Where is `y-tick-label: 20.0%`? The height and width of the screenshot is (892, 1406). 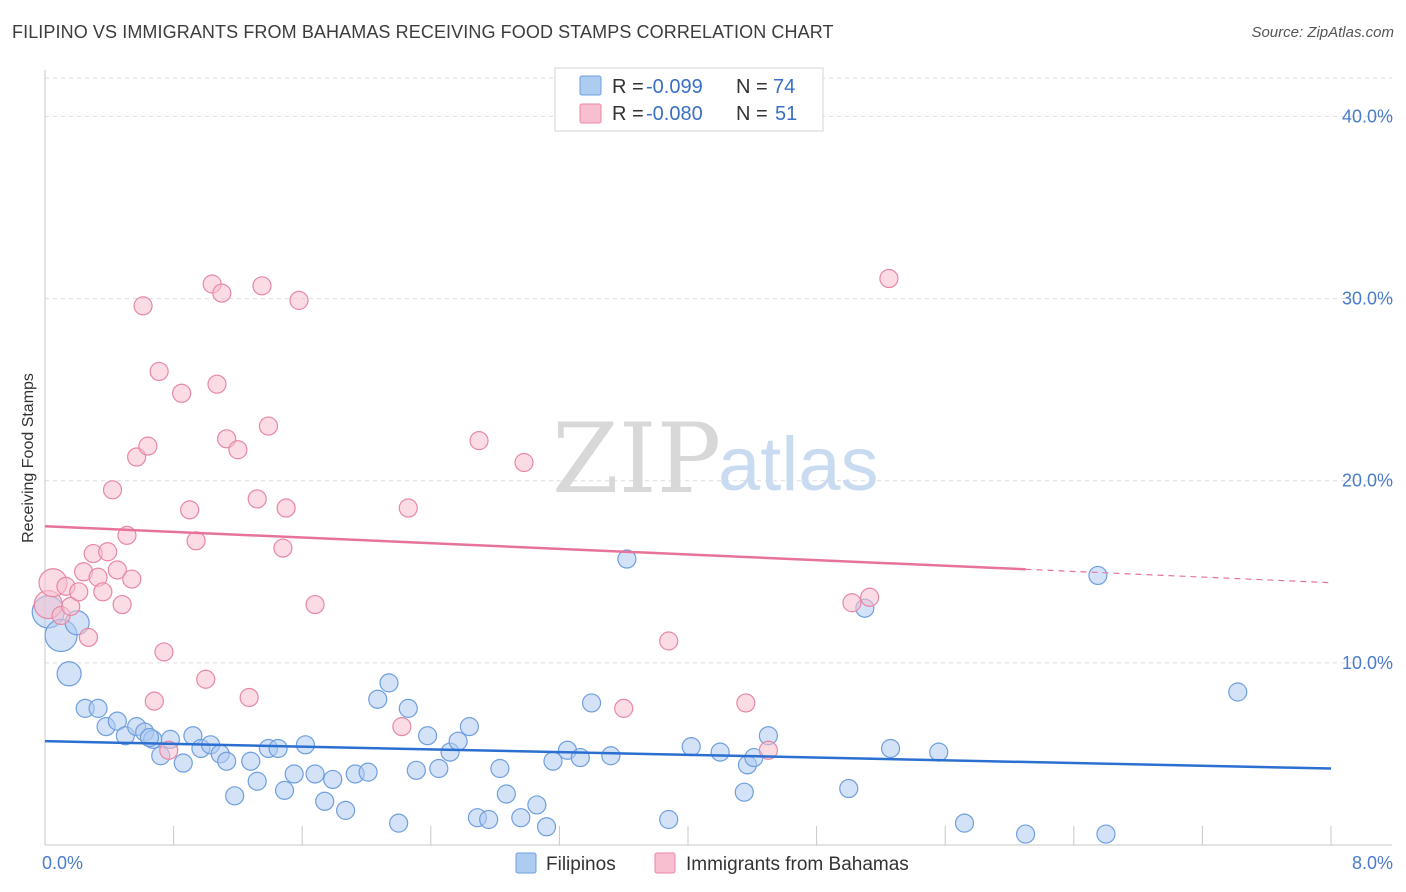 y-tick-label: 20.0% is located at coordinates (1367, 481).